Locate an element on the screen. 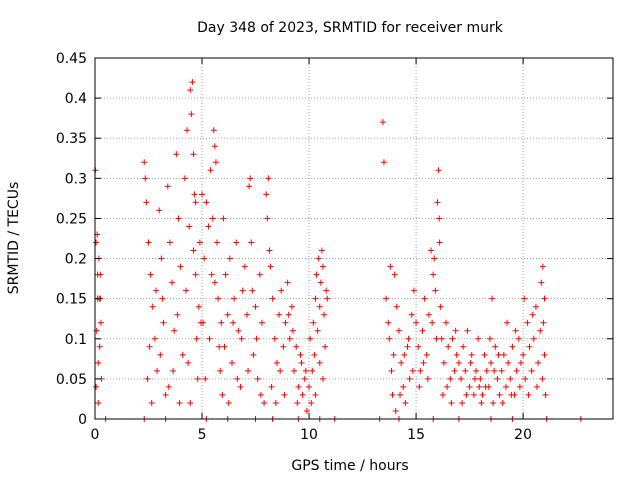 The height and width of the screenshot is (480, 640). x-axis-label: GPS time / hours is located at coordinates (349, 466).